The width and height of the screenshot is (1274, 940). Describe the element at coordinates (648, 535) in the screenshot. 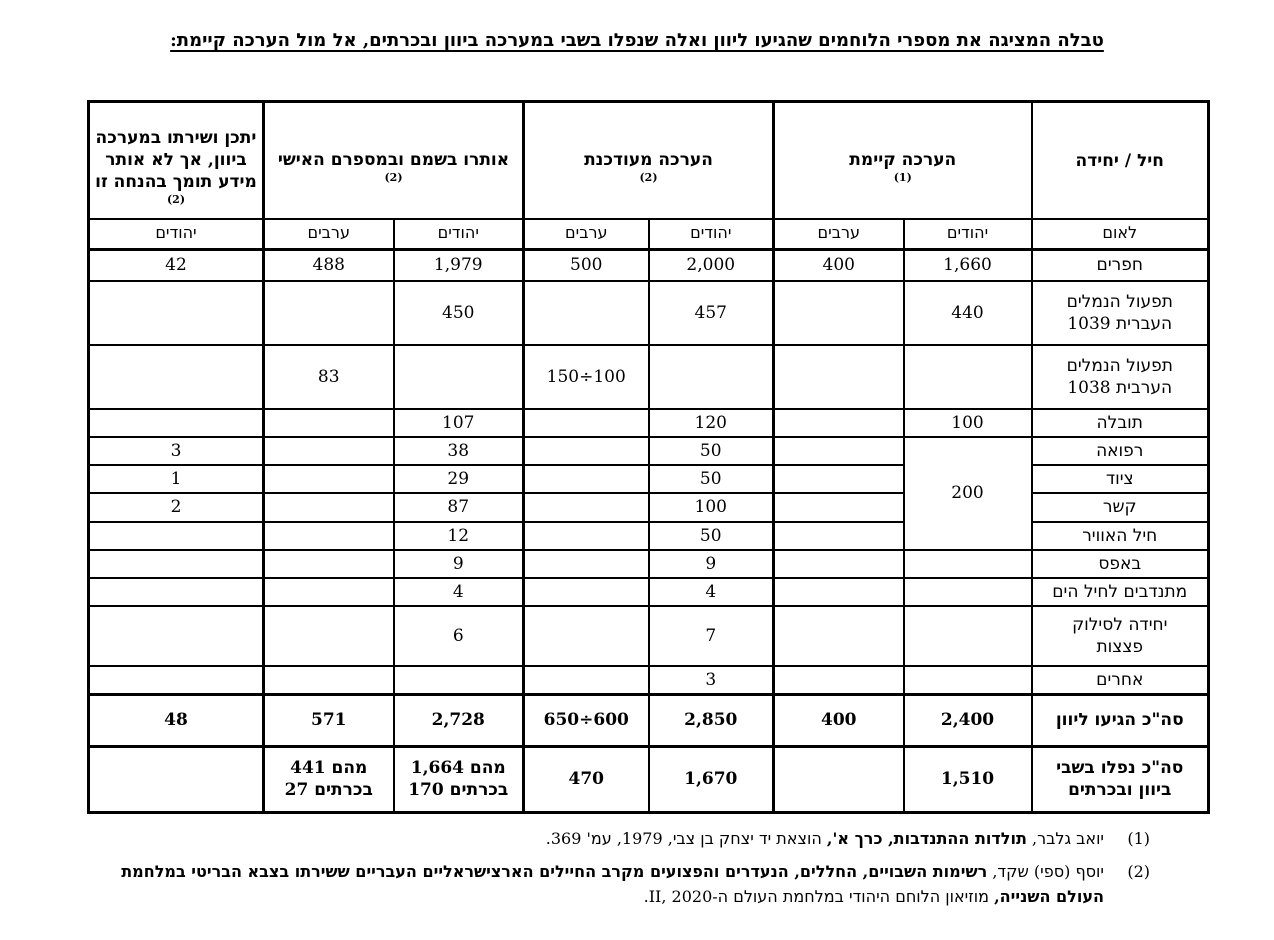

I see `table-row: חיל האוויר 50 12` at that location.